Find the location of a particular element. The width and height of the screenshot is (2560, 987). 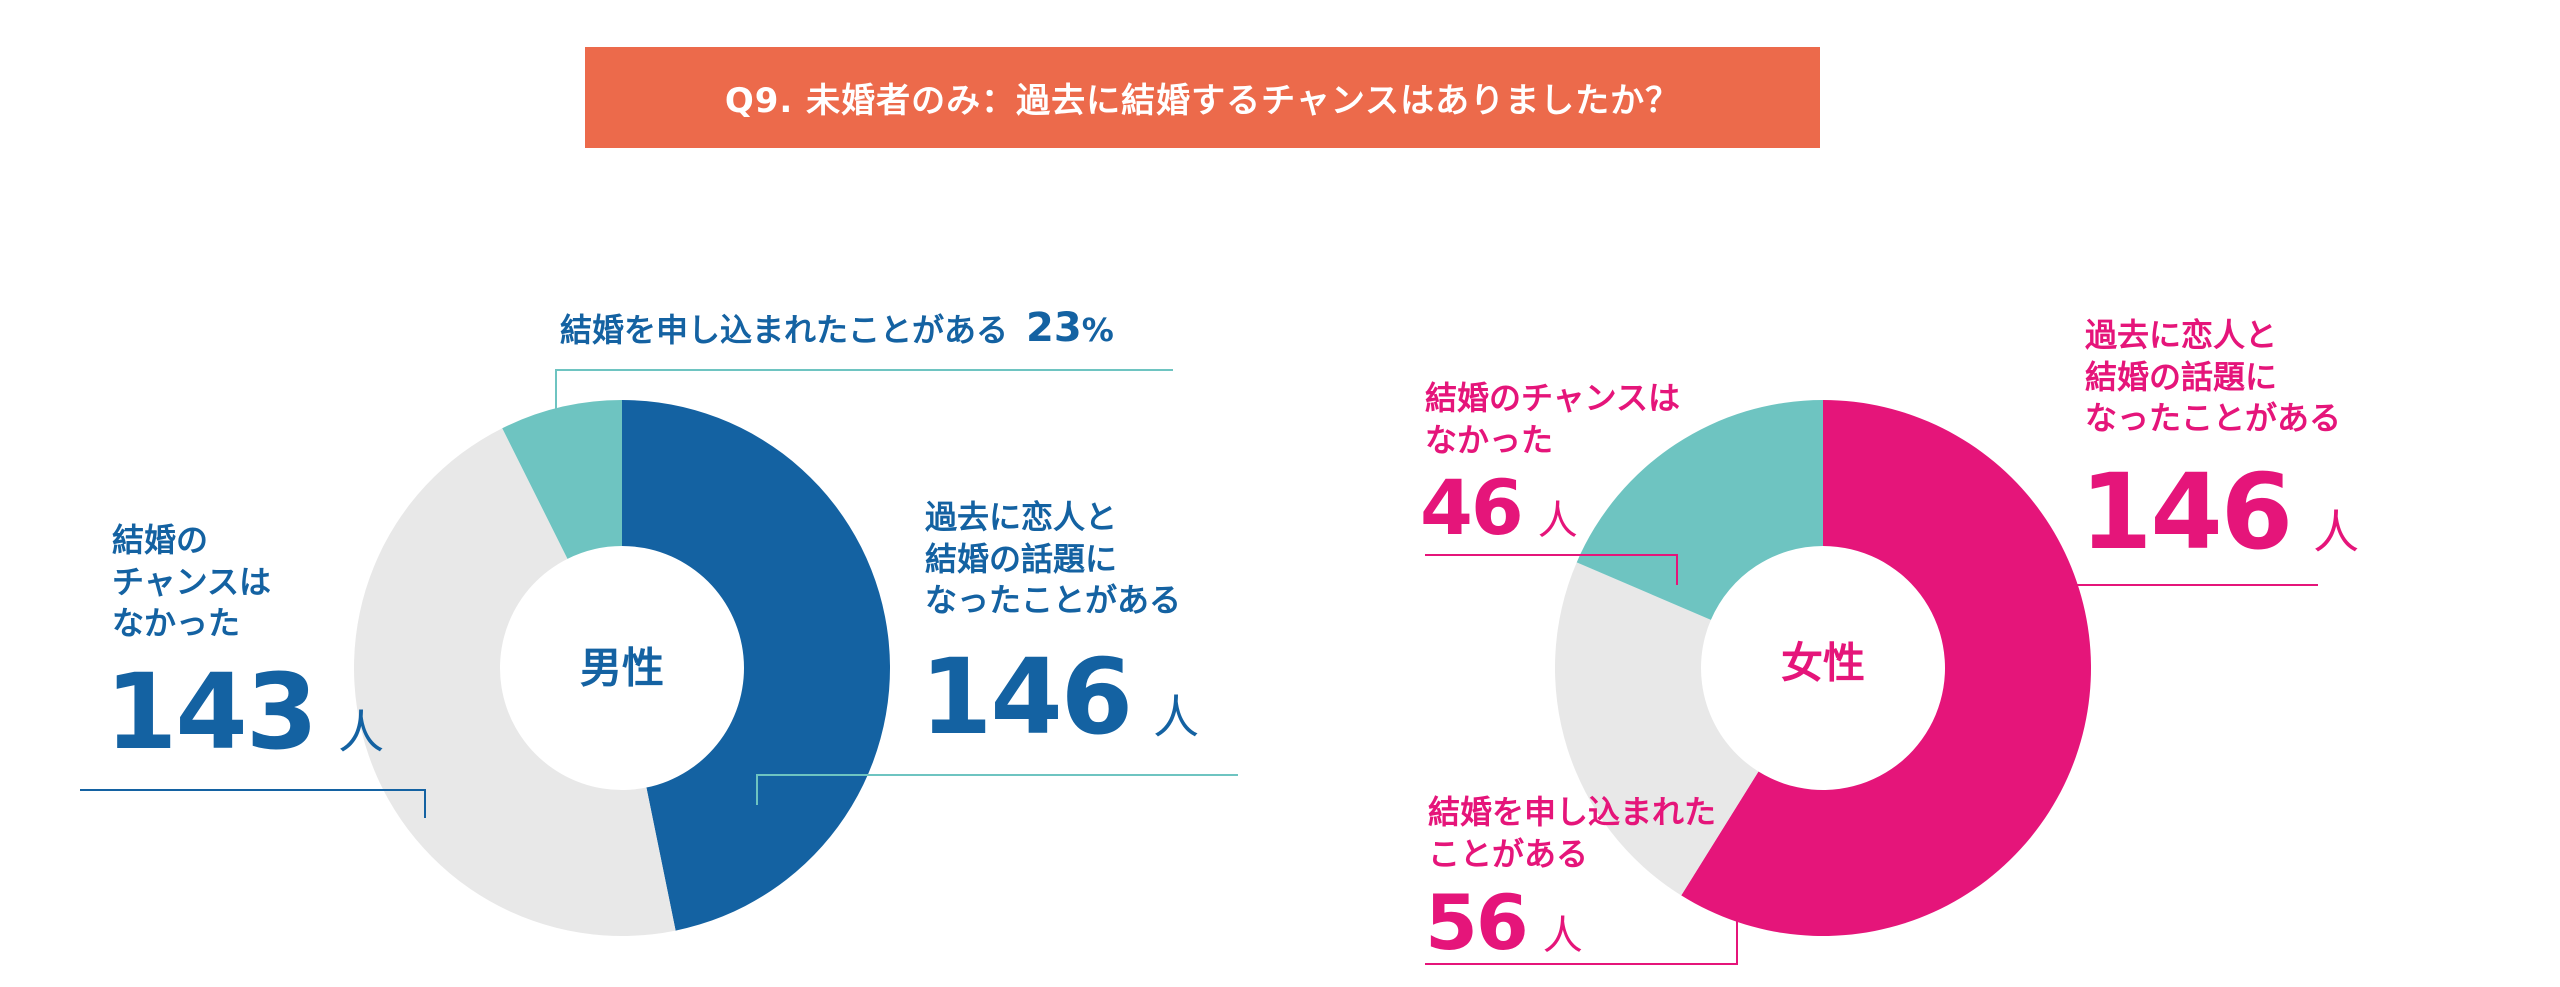

female-talked-label: 過去に恋人と 結婚の話題に なったことがある is located at coordinates (2213, 377).